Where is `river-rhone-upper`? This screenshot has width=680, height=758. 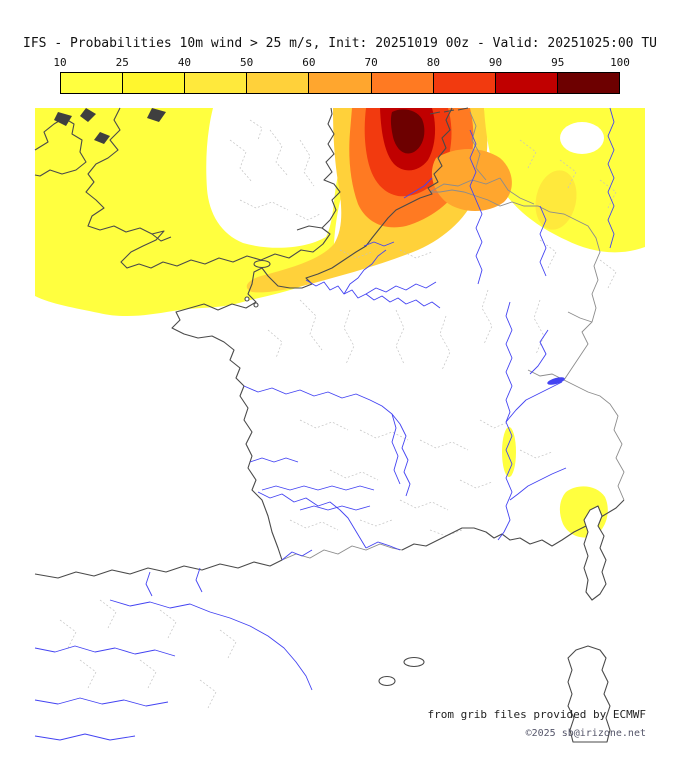
river-rhone-upper is located at coordinates (534, 402).